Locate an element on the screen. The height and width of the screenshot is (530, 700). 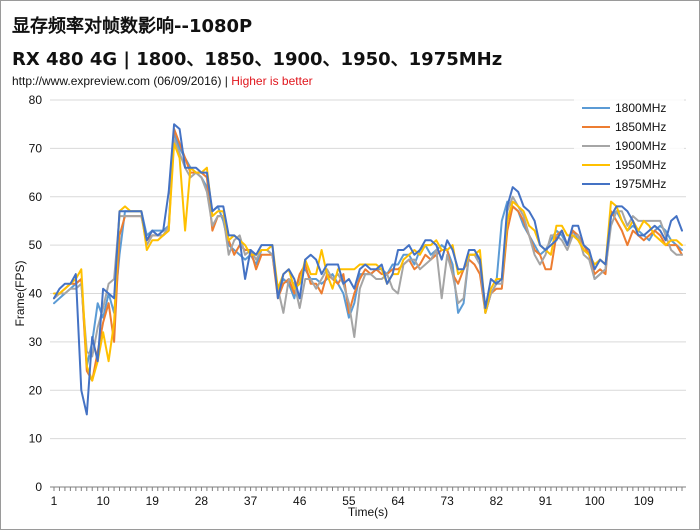
x-tick-label: 91 is located at coordinates (546, 501).